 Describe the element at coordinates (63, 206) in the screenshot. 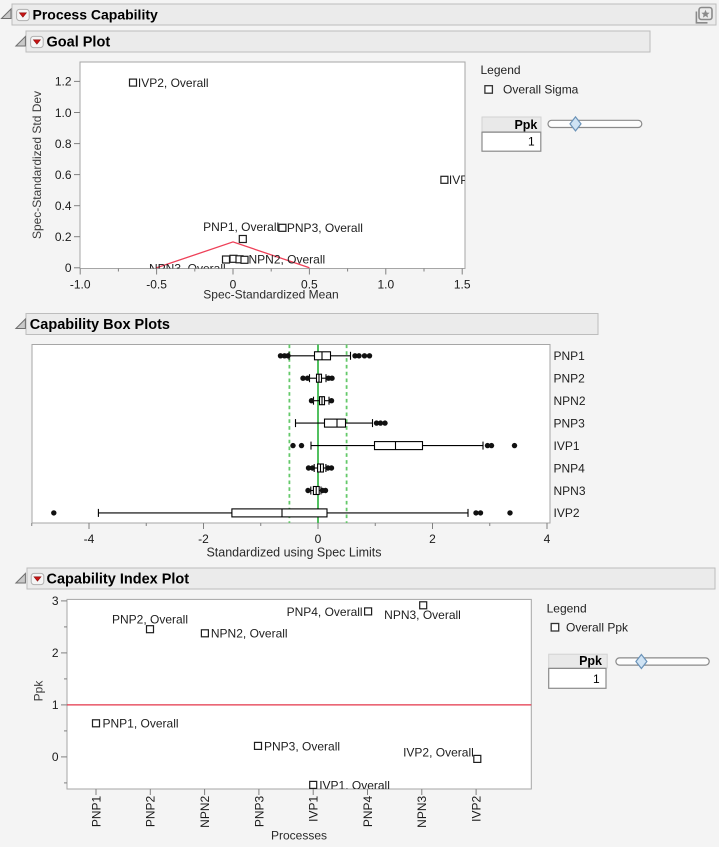

I see `svg-text: 0.4` at that location.